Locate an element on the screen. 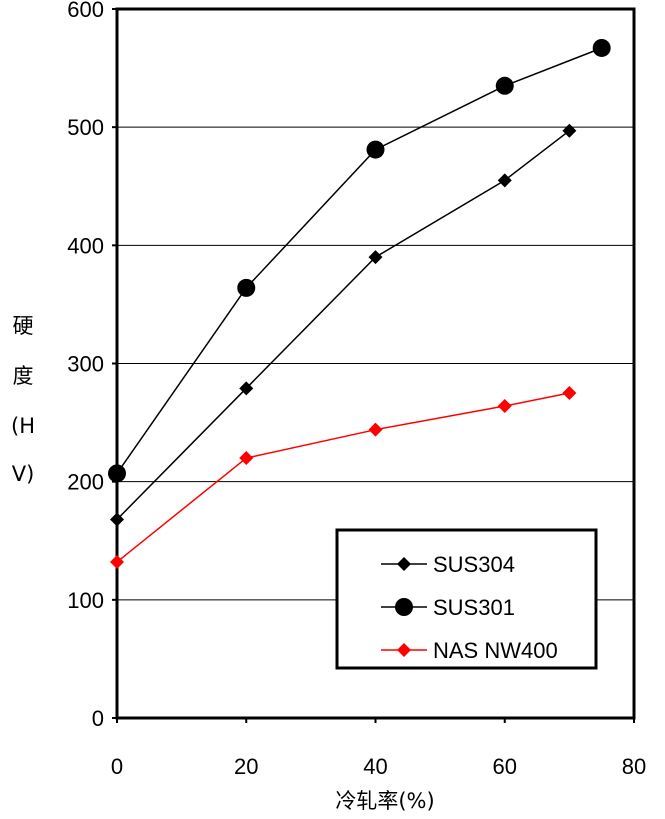  x-tick-label: 60 is located at coordinates (505, 766).